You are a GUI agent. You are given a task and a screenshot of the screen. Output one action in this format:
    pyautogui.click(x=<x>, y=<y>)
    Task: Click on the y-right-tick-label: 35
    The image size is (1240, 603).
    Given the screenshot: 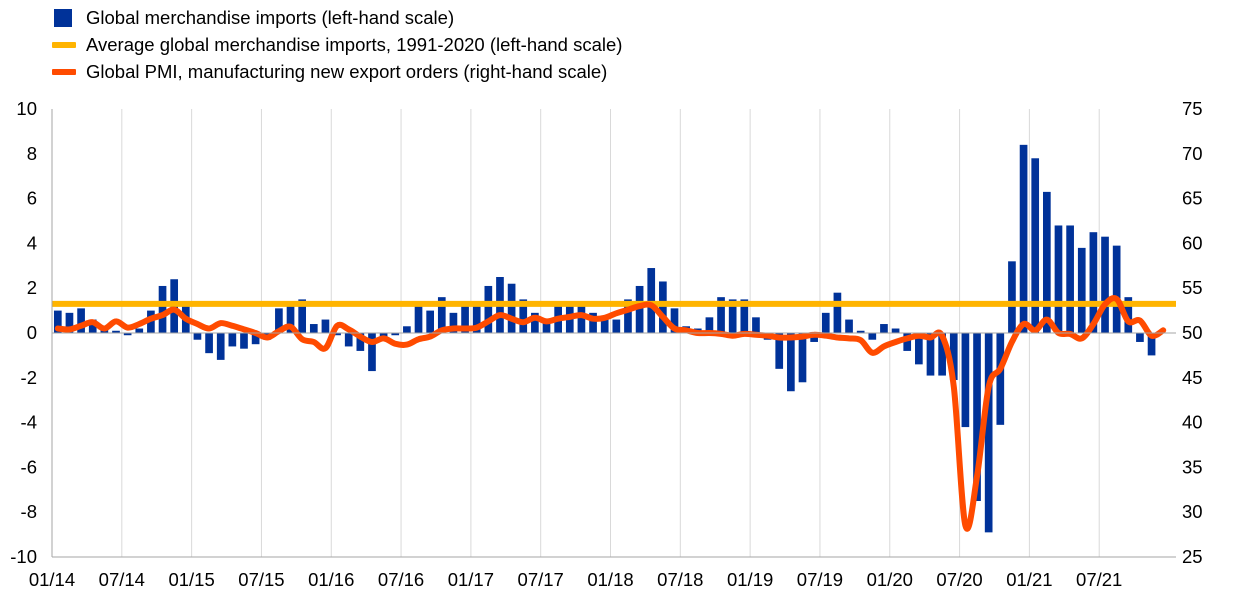 What is the action you would take?
    pyautogui.click(x=1192, y=466)
    